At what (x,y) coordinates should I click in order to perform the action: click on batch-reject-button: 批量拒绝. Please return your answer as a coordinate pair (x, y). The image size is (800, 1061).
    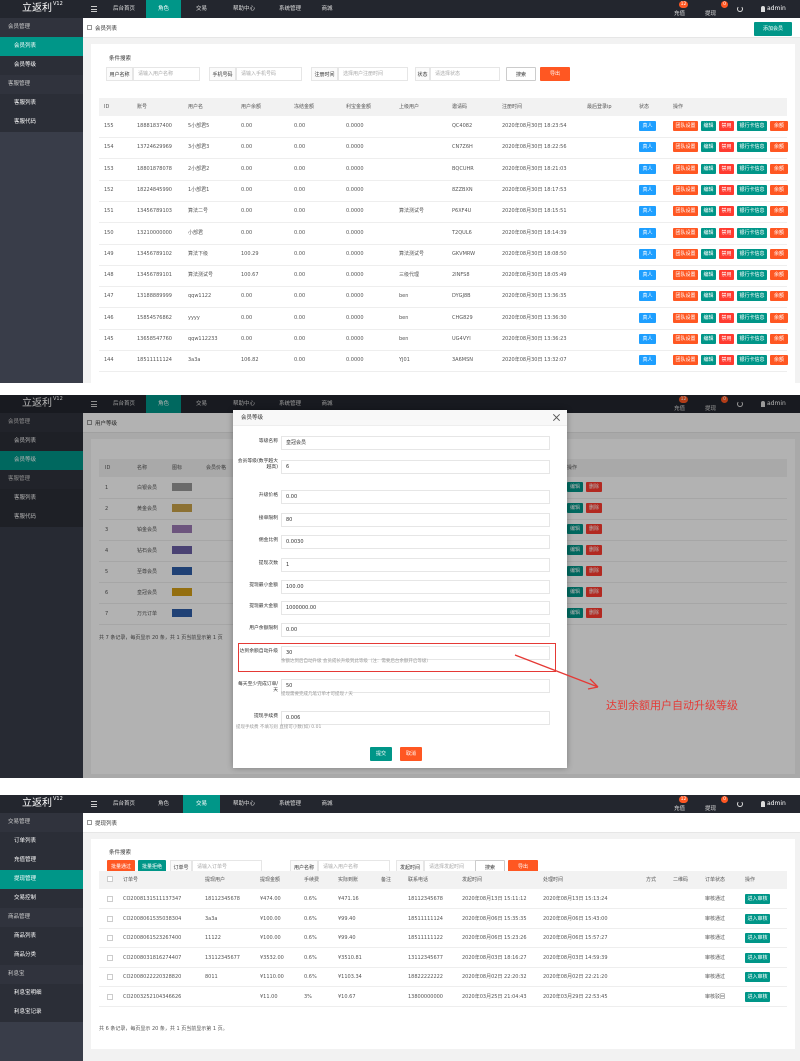
    Looking at the image, I should click on (152, 867).